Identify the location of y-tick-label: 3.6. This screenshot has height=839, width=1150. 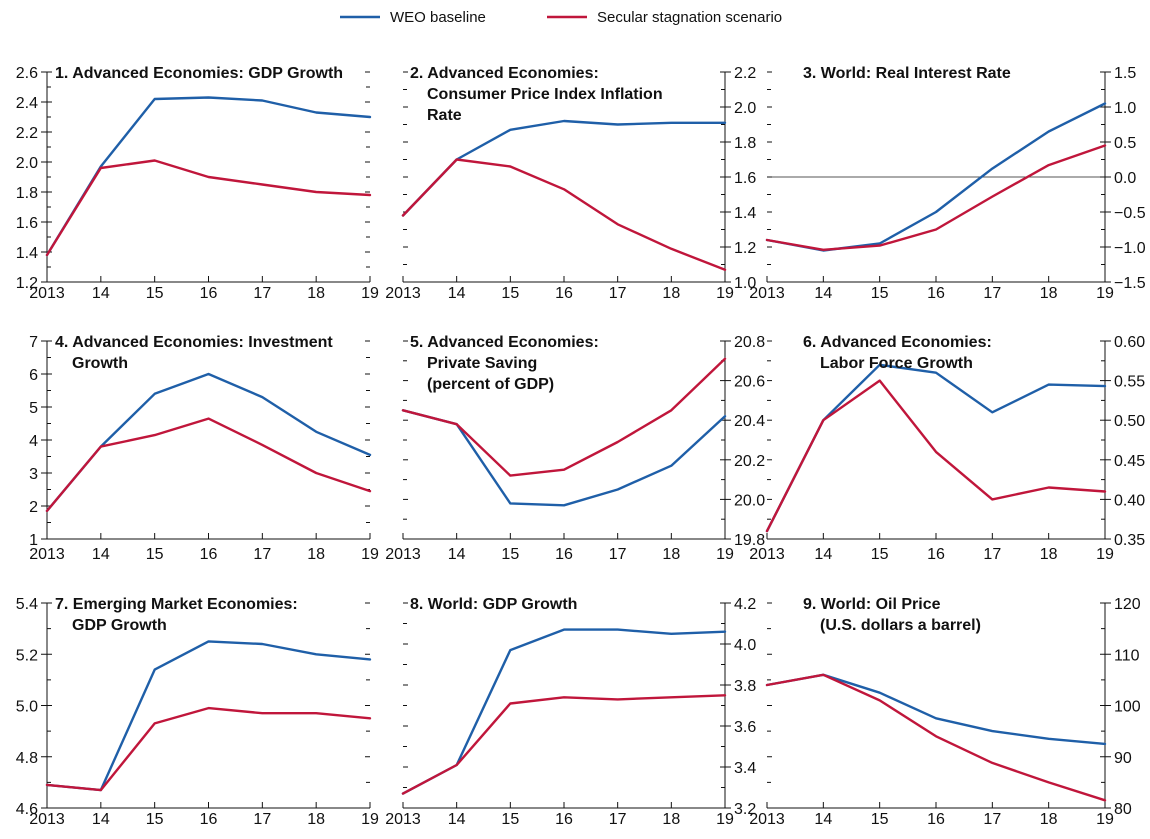
(745, 727).